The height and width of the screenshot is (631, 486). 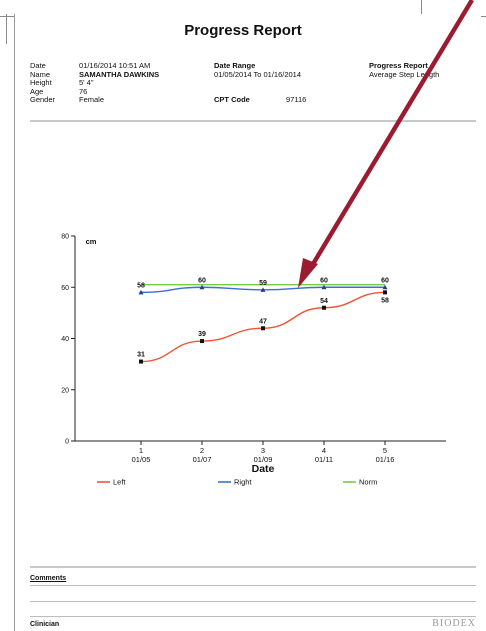 What do you see at coordinates (385, 459) in the screenshot?
I see `x-date-label: 01/16` at bounding box center [385, 459].